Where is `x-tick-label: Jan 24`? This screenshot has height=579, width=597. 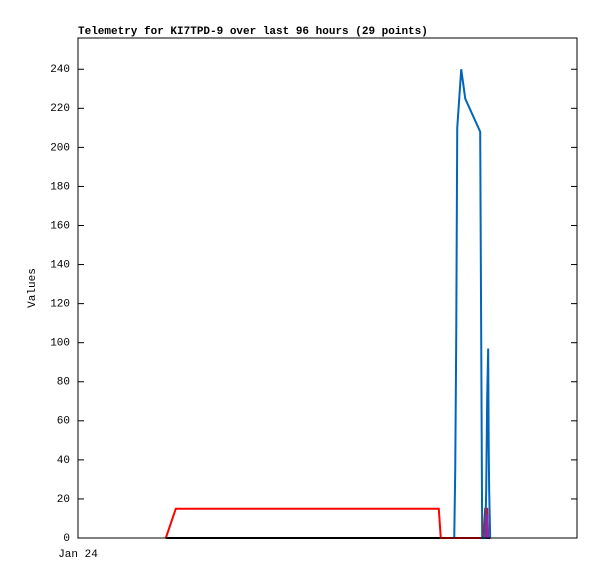 x-tick-label: Jan 24 is located at coordinates (78, 555).